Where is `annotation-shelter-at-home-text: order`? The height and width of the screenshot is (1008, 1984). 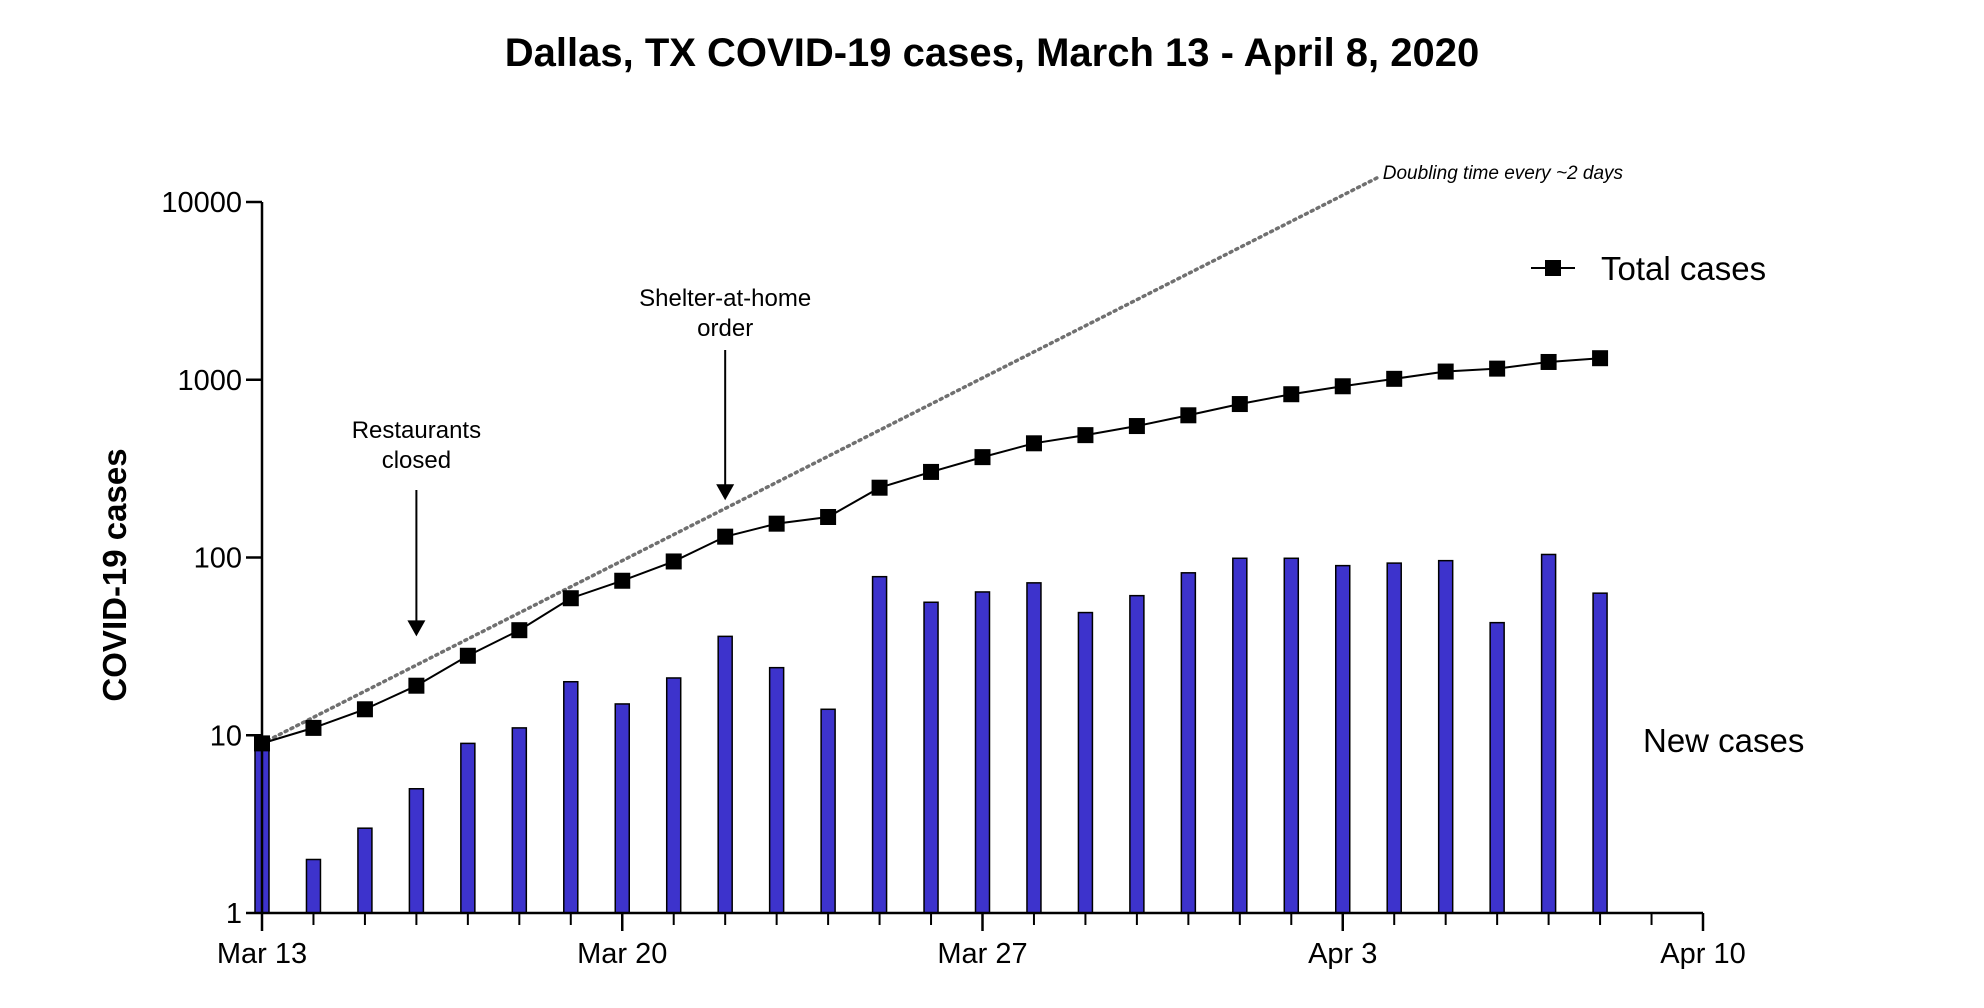 annotation-shelter-at-home-text: order is located at coordinates (725, 328).